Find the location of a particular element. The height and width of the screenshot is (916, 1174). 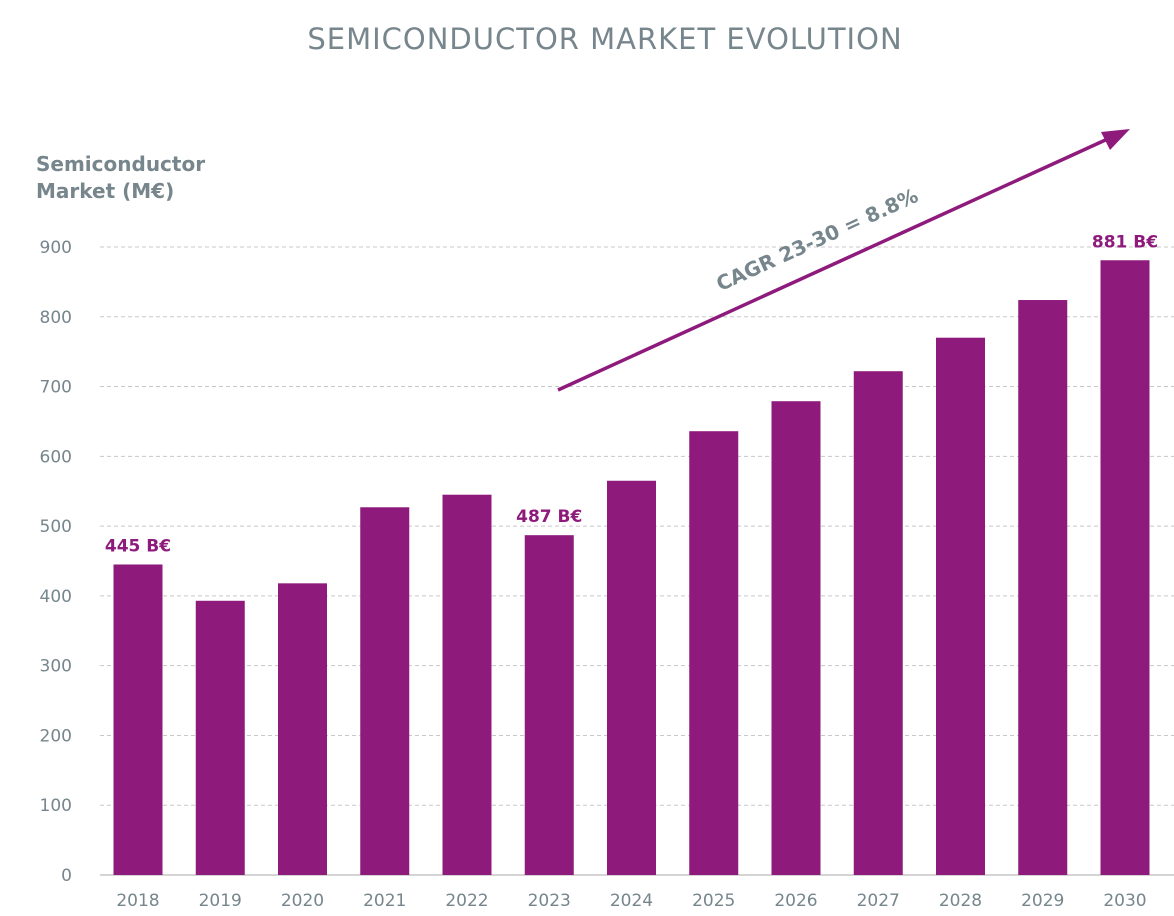

bar-2019 is located at coordinates (220, 737).